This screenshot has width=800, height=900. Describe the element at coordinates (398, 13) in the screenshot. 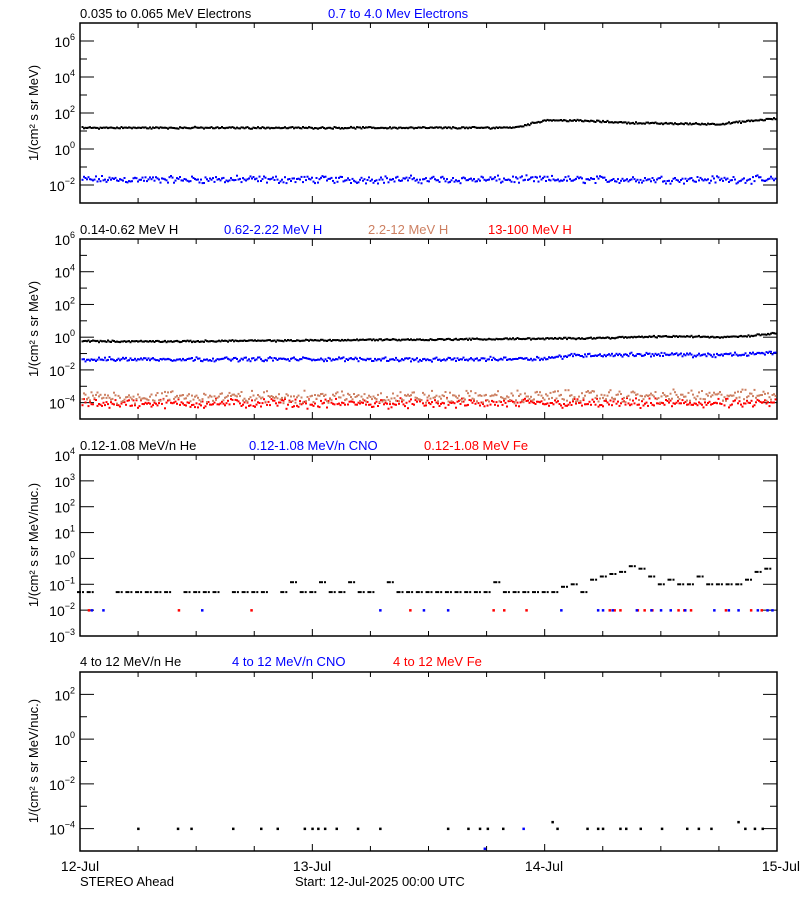

I see `series-title-electrons-high: 0.7 to 4.0 Mev Electrons` at that location.